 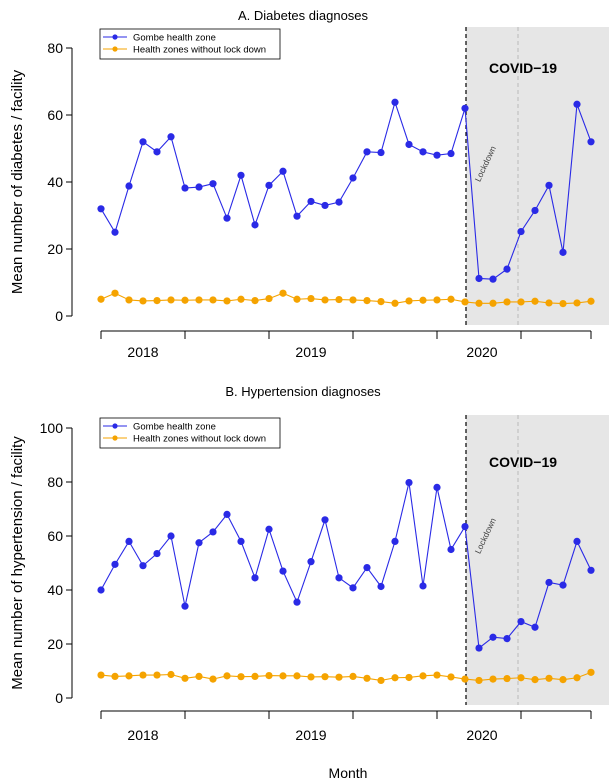 What do you see at coordinates (523, 462) in the screenshot?
I see `covid-annotation: COVID−19` at bounding box center [523, 462].